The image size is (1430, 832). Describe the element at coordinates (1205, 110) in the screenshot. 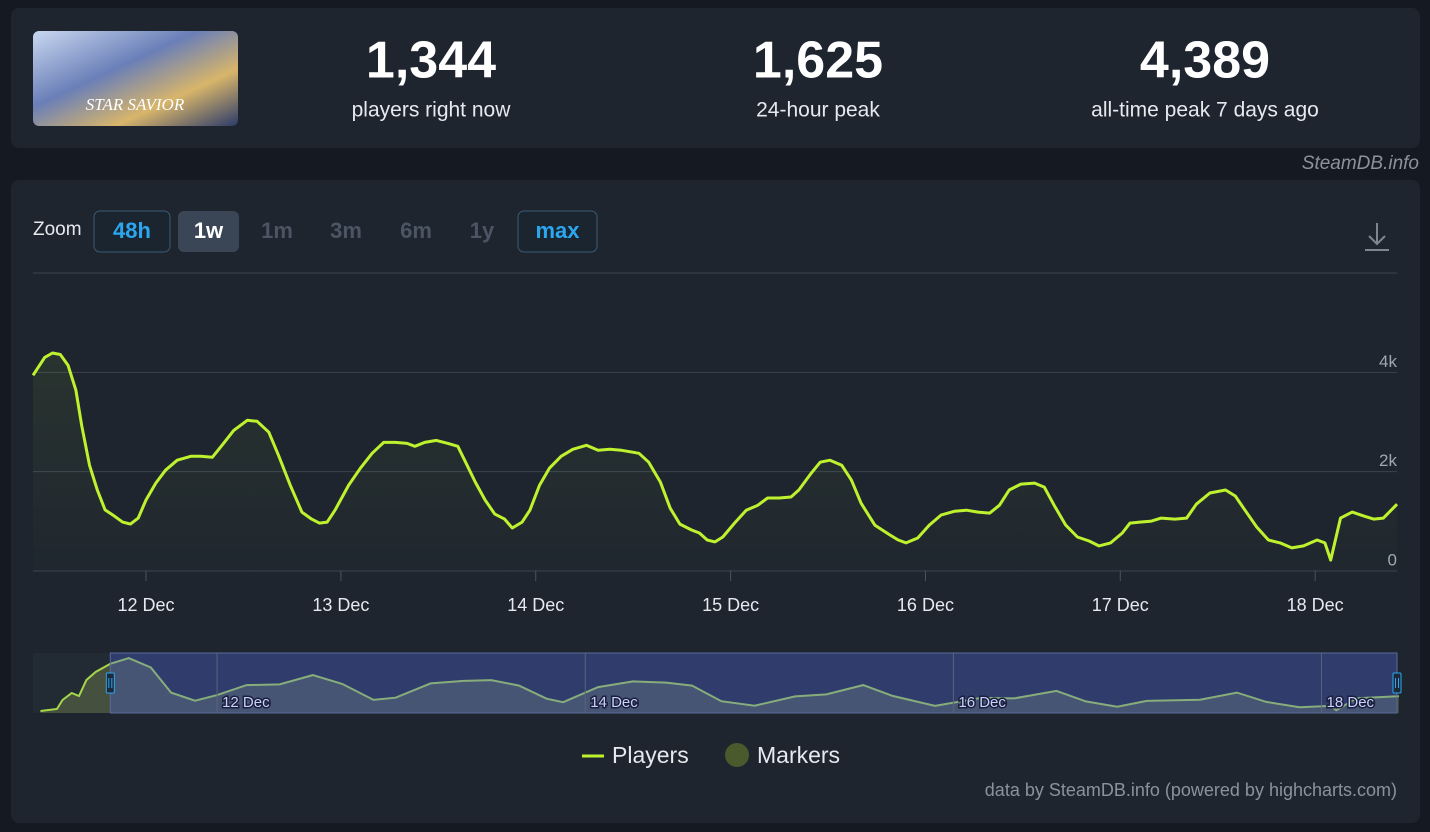

I see `stat-label: all-time peak 7 days ago` at that location.